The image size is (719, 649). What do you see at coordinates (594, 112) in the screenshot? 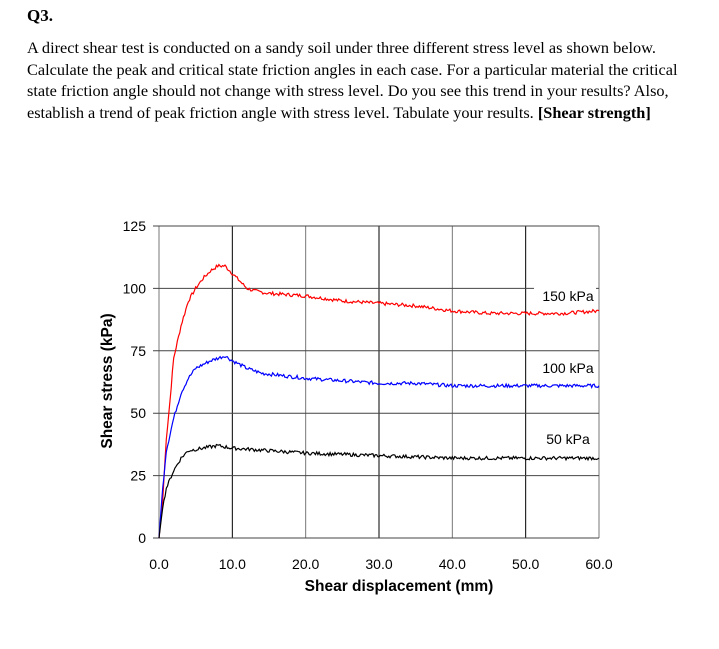
I see `topic-tag: [Shear strength]` at bounding box center [594, 112].